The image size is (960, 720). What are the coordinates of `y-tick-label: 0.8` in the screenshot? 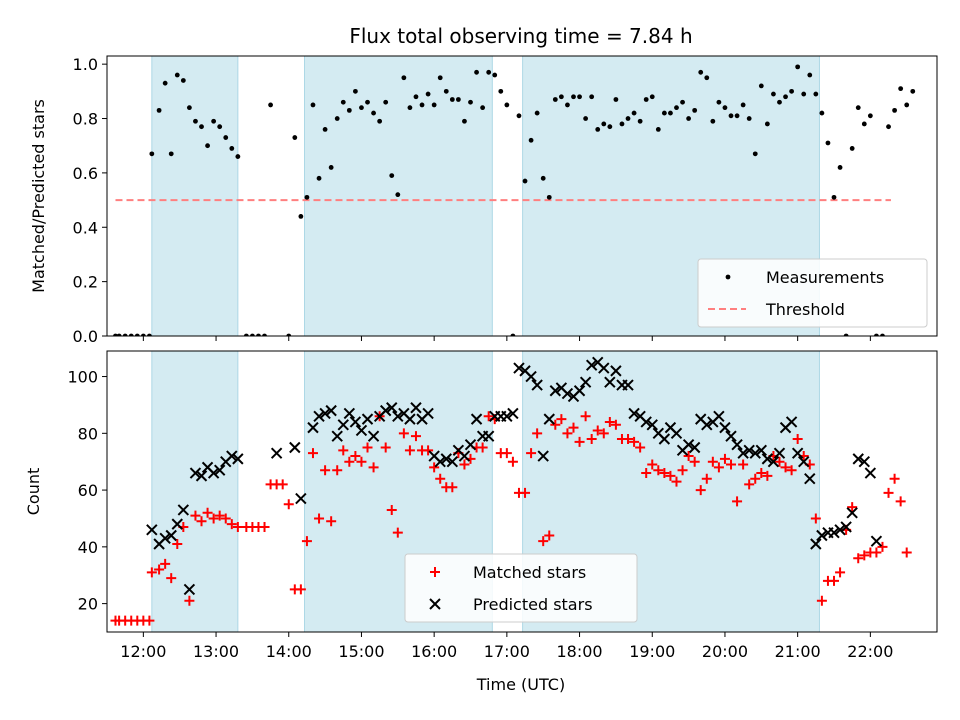 It's located at (85, 119).